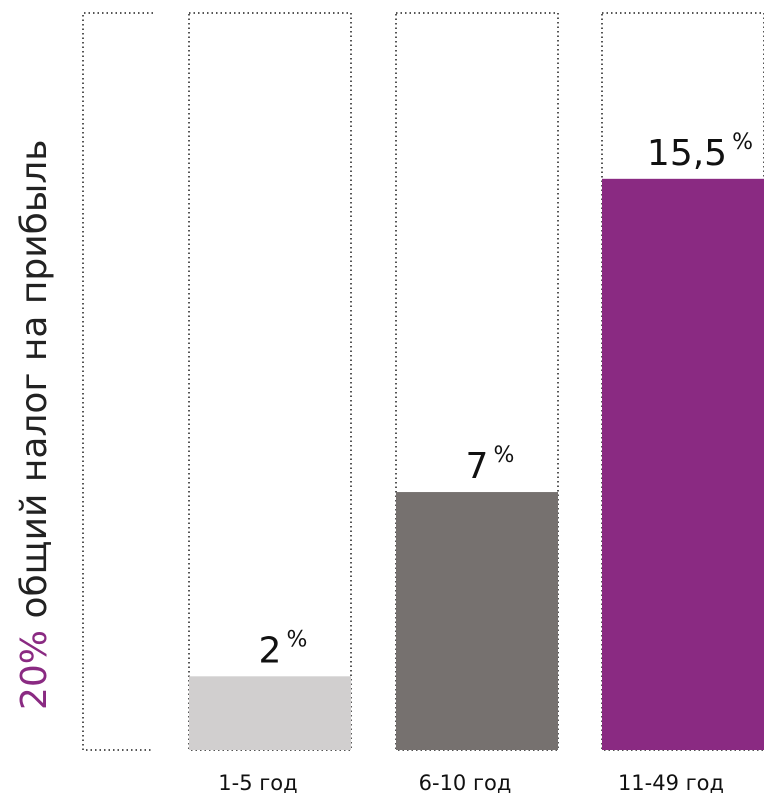 This screenshot has height=800, width=764. What do you see at coordinates (257, 783) in the screenshot?
I see `category-label-1: 1-5 год` at bounding box center [257, 783].